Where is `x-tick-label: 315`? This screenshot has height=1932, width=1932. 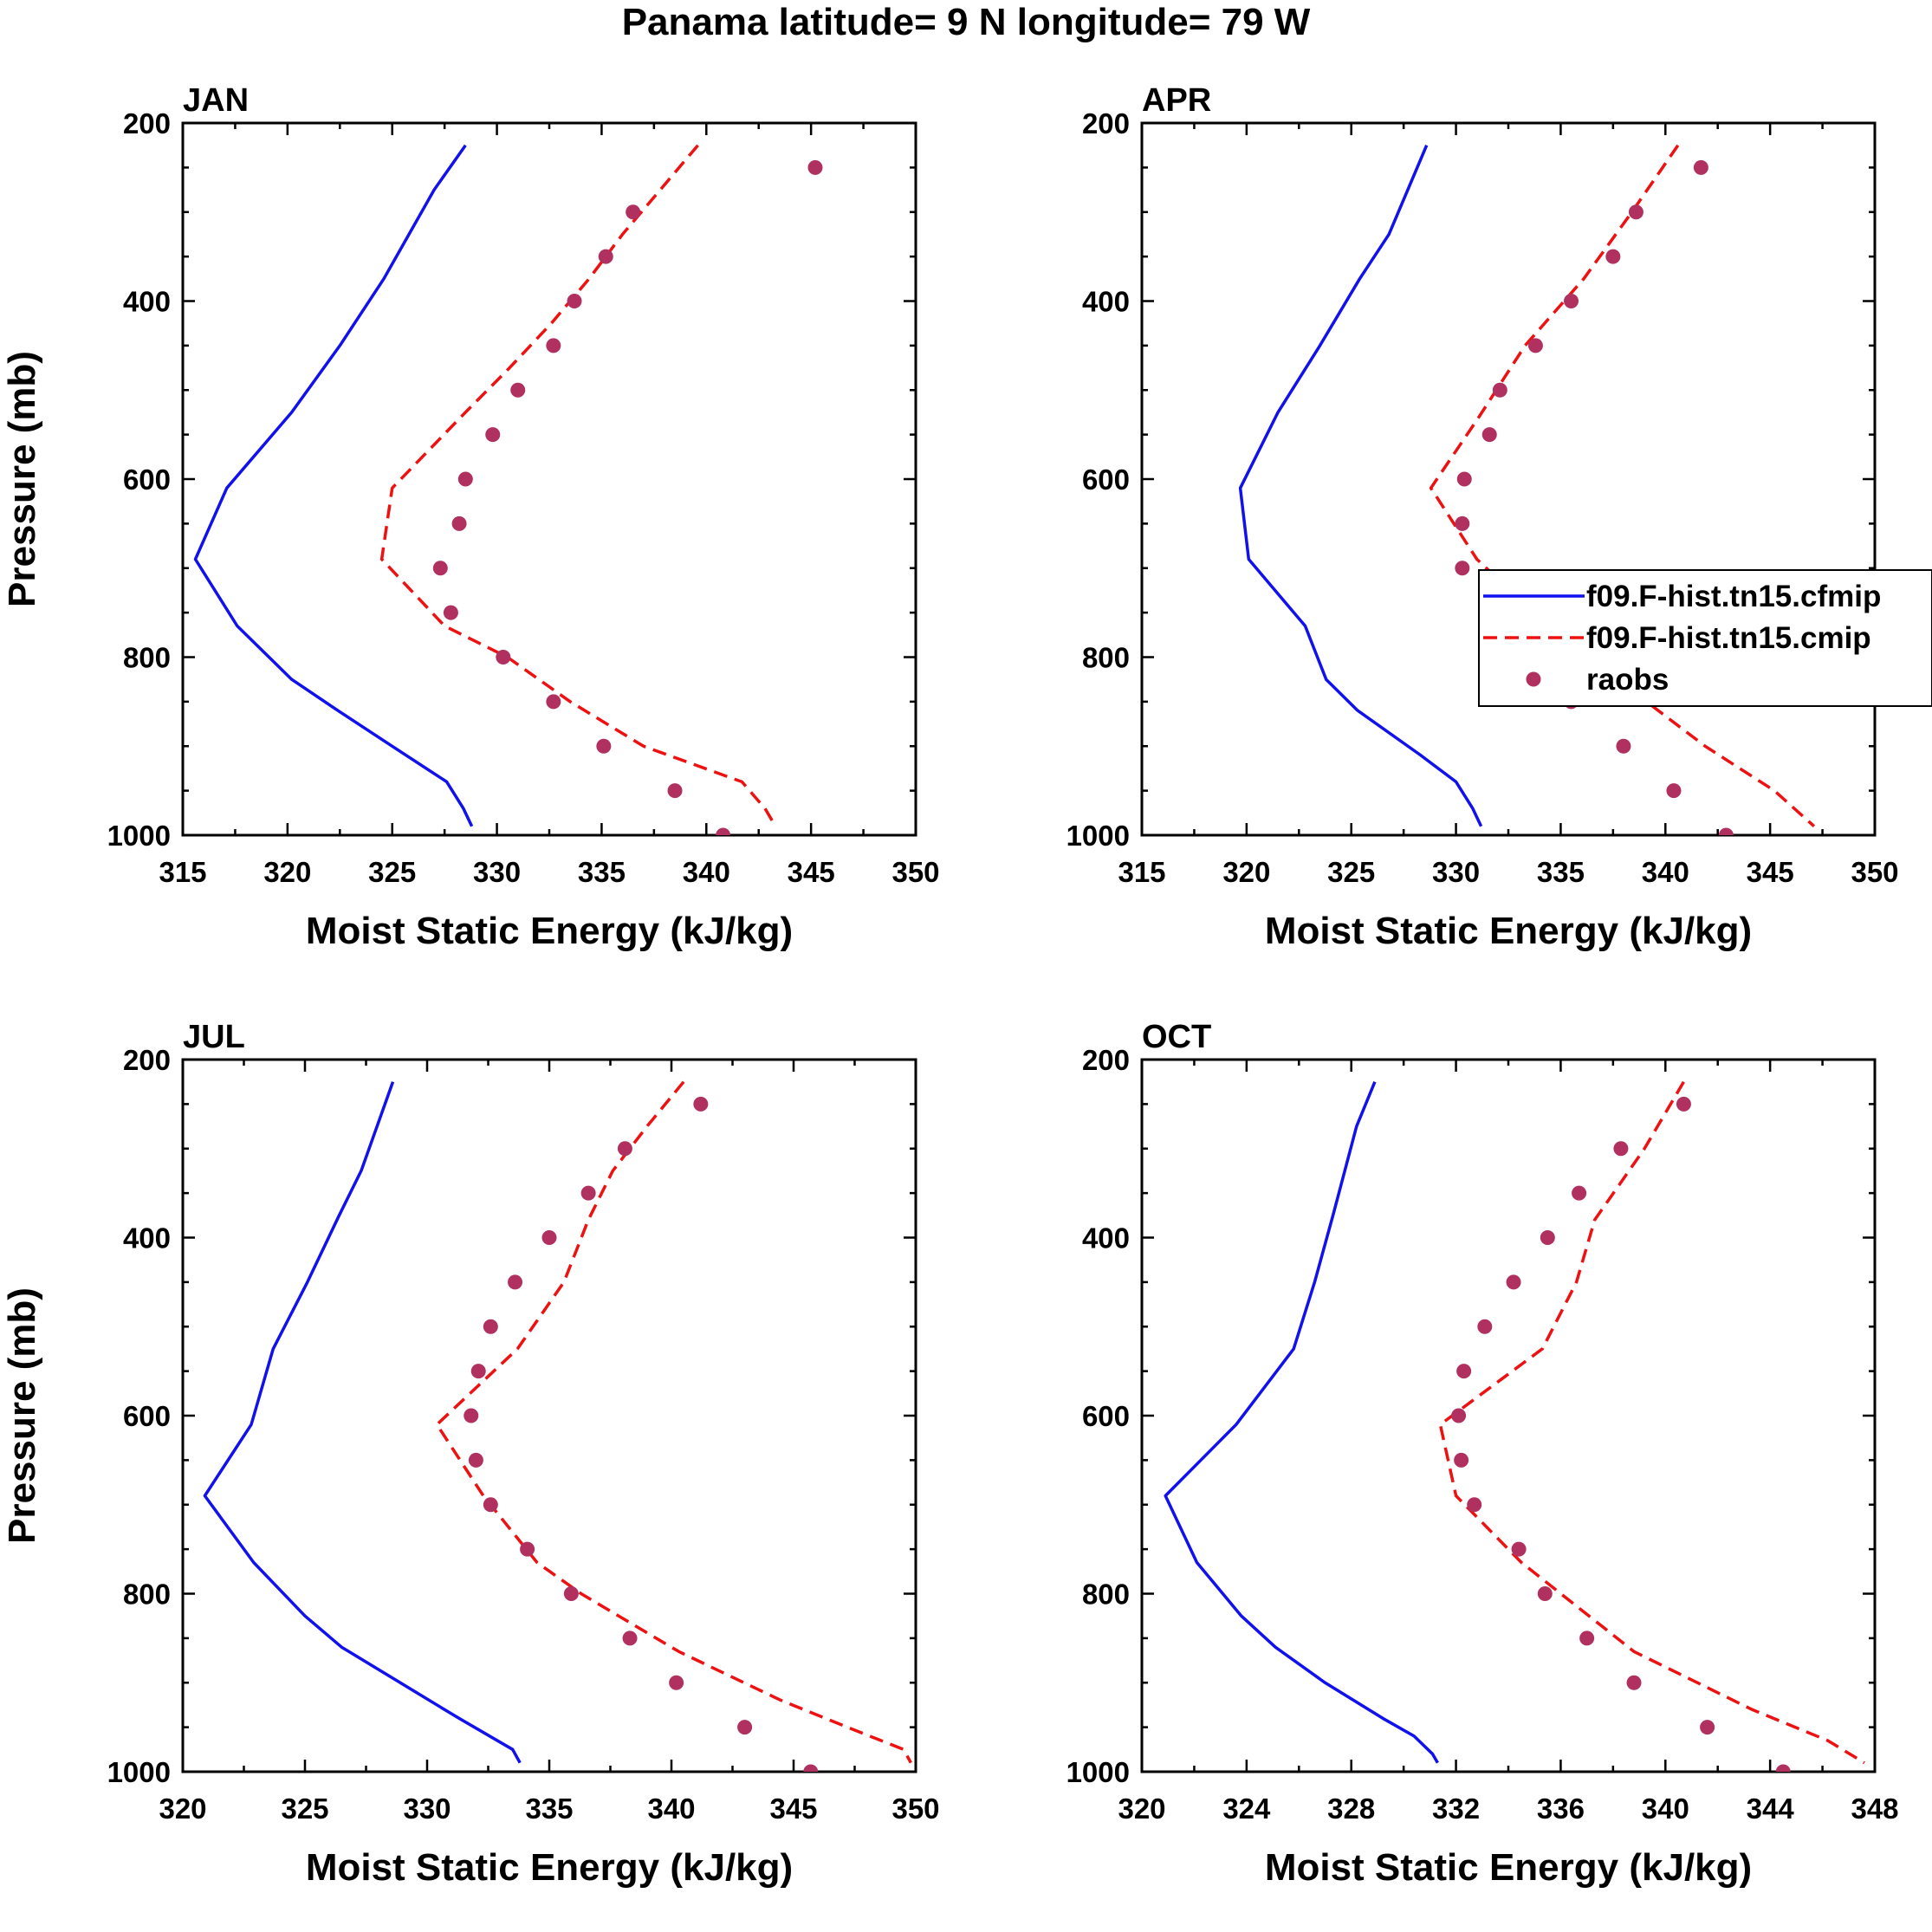 x-tick-label: 315 is located at coordinates (1141, 872).